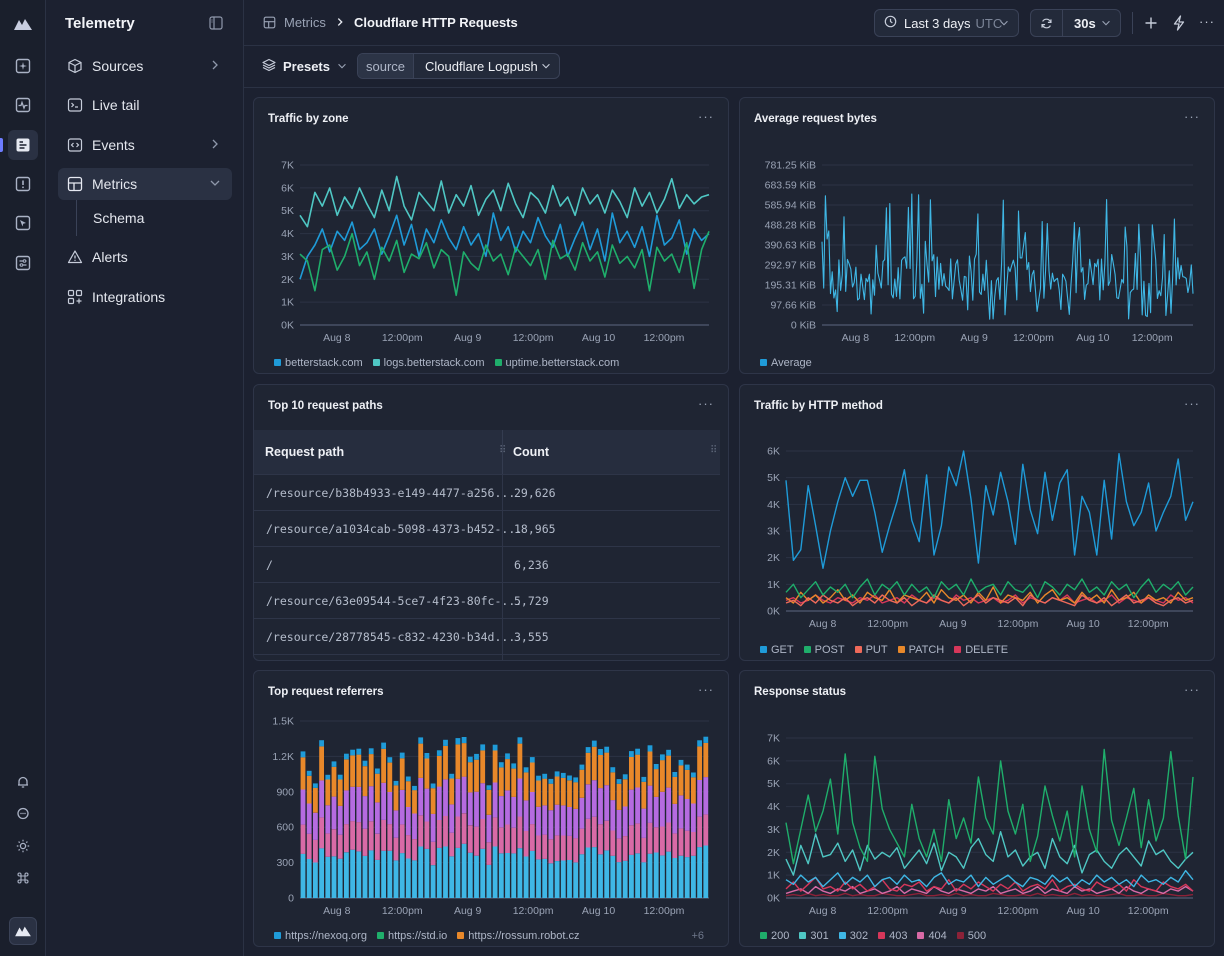 The width and height of the screenshot is (1224, 956). I want to click on add-icon, so click(1151, 24).